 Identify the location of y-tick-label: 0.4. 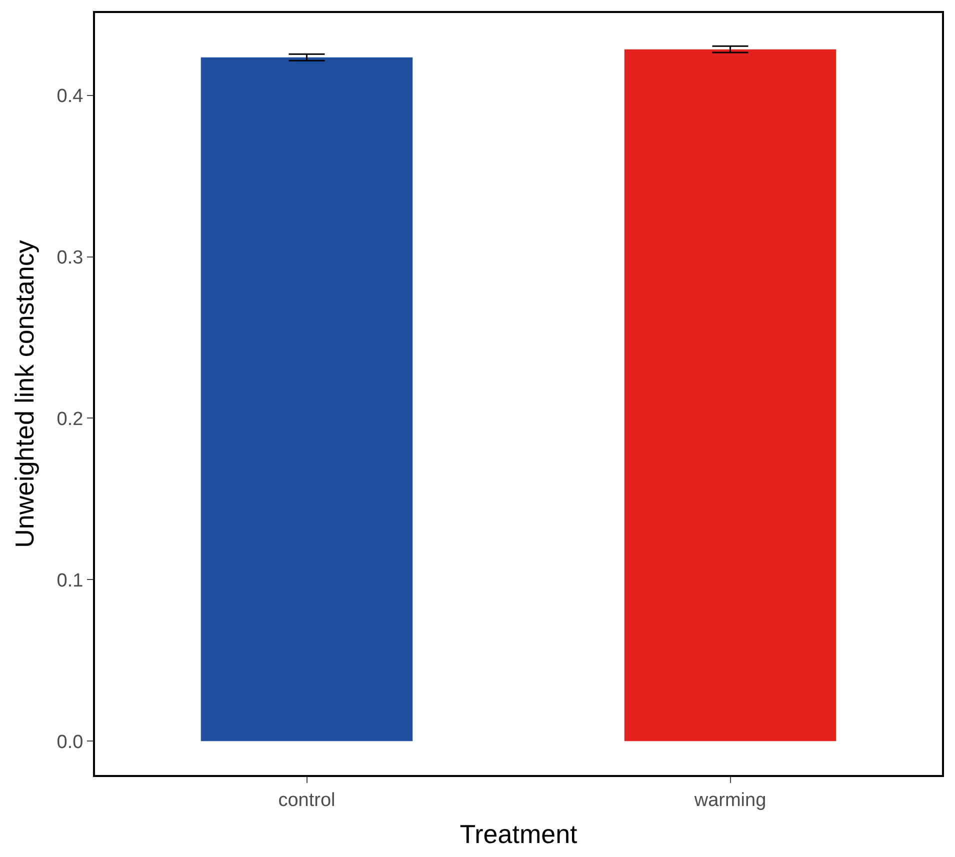
(70, 96).